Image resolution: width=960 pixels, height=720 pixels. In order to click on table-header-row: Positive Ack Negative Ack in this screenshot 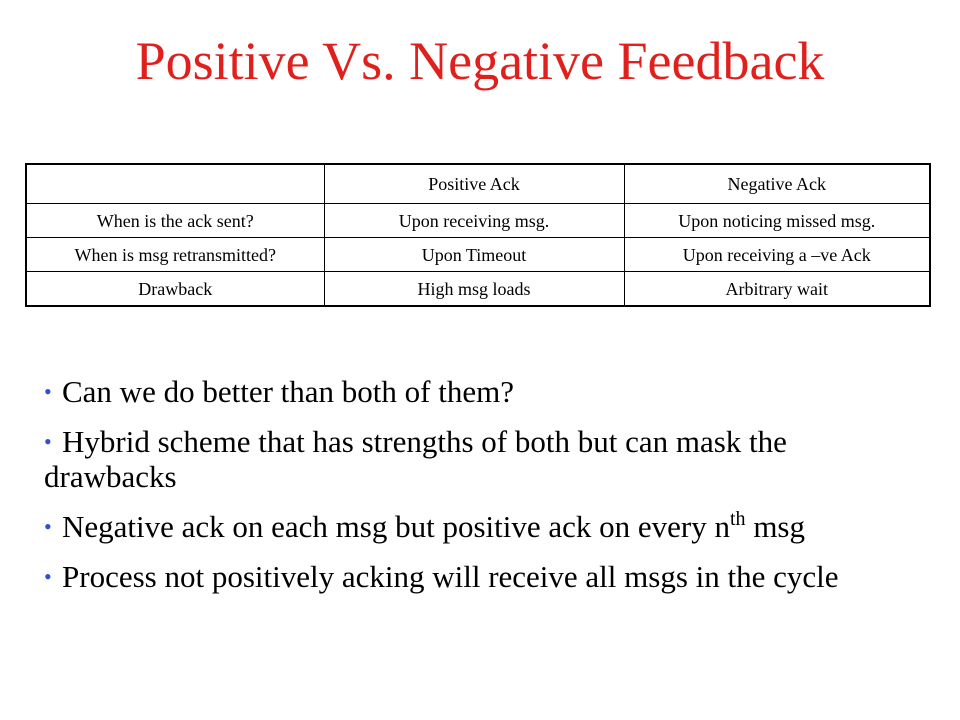, I will do `click(478, 183)`.